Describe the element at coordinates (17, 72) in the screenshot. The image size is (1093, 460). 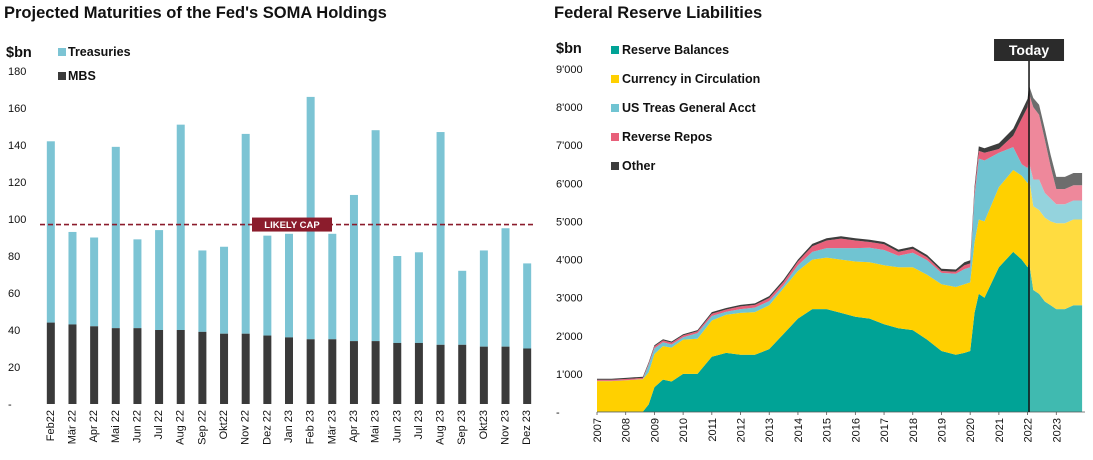
I see `left-y-tick: 180` at that location.